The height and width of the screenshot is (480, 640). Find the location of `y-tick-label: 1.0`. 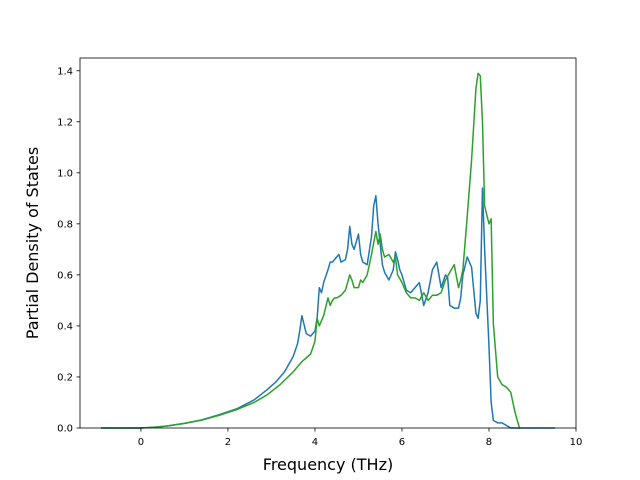

y-tick-label: 1.0 is located at coordinates (65, 173).